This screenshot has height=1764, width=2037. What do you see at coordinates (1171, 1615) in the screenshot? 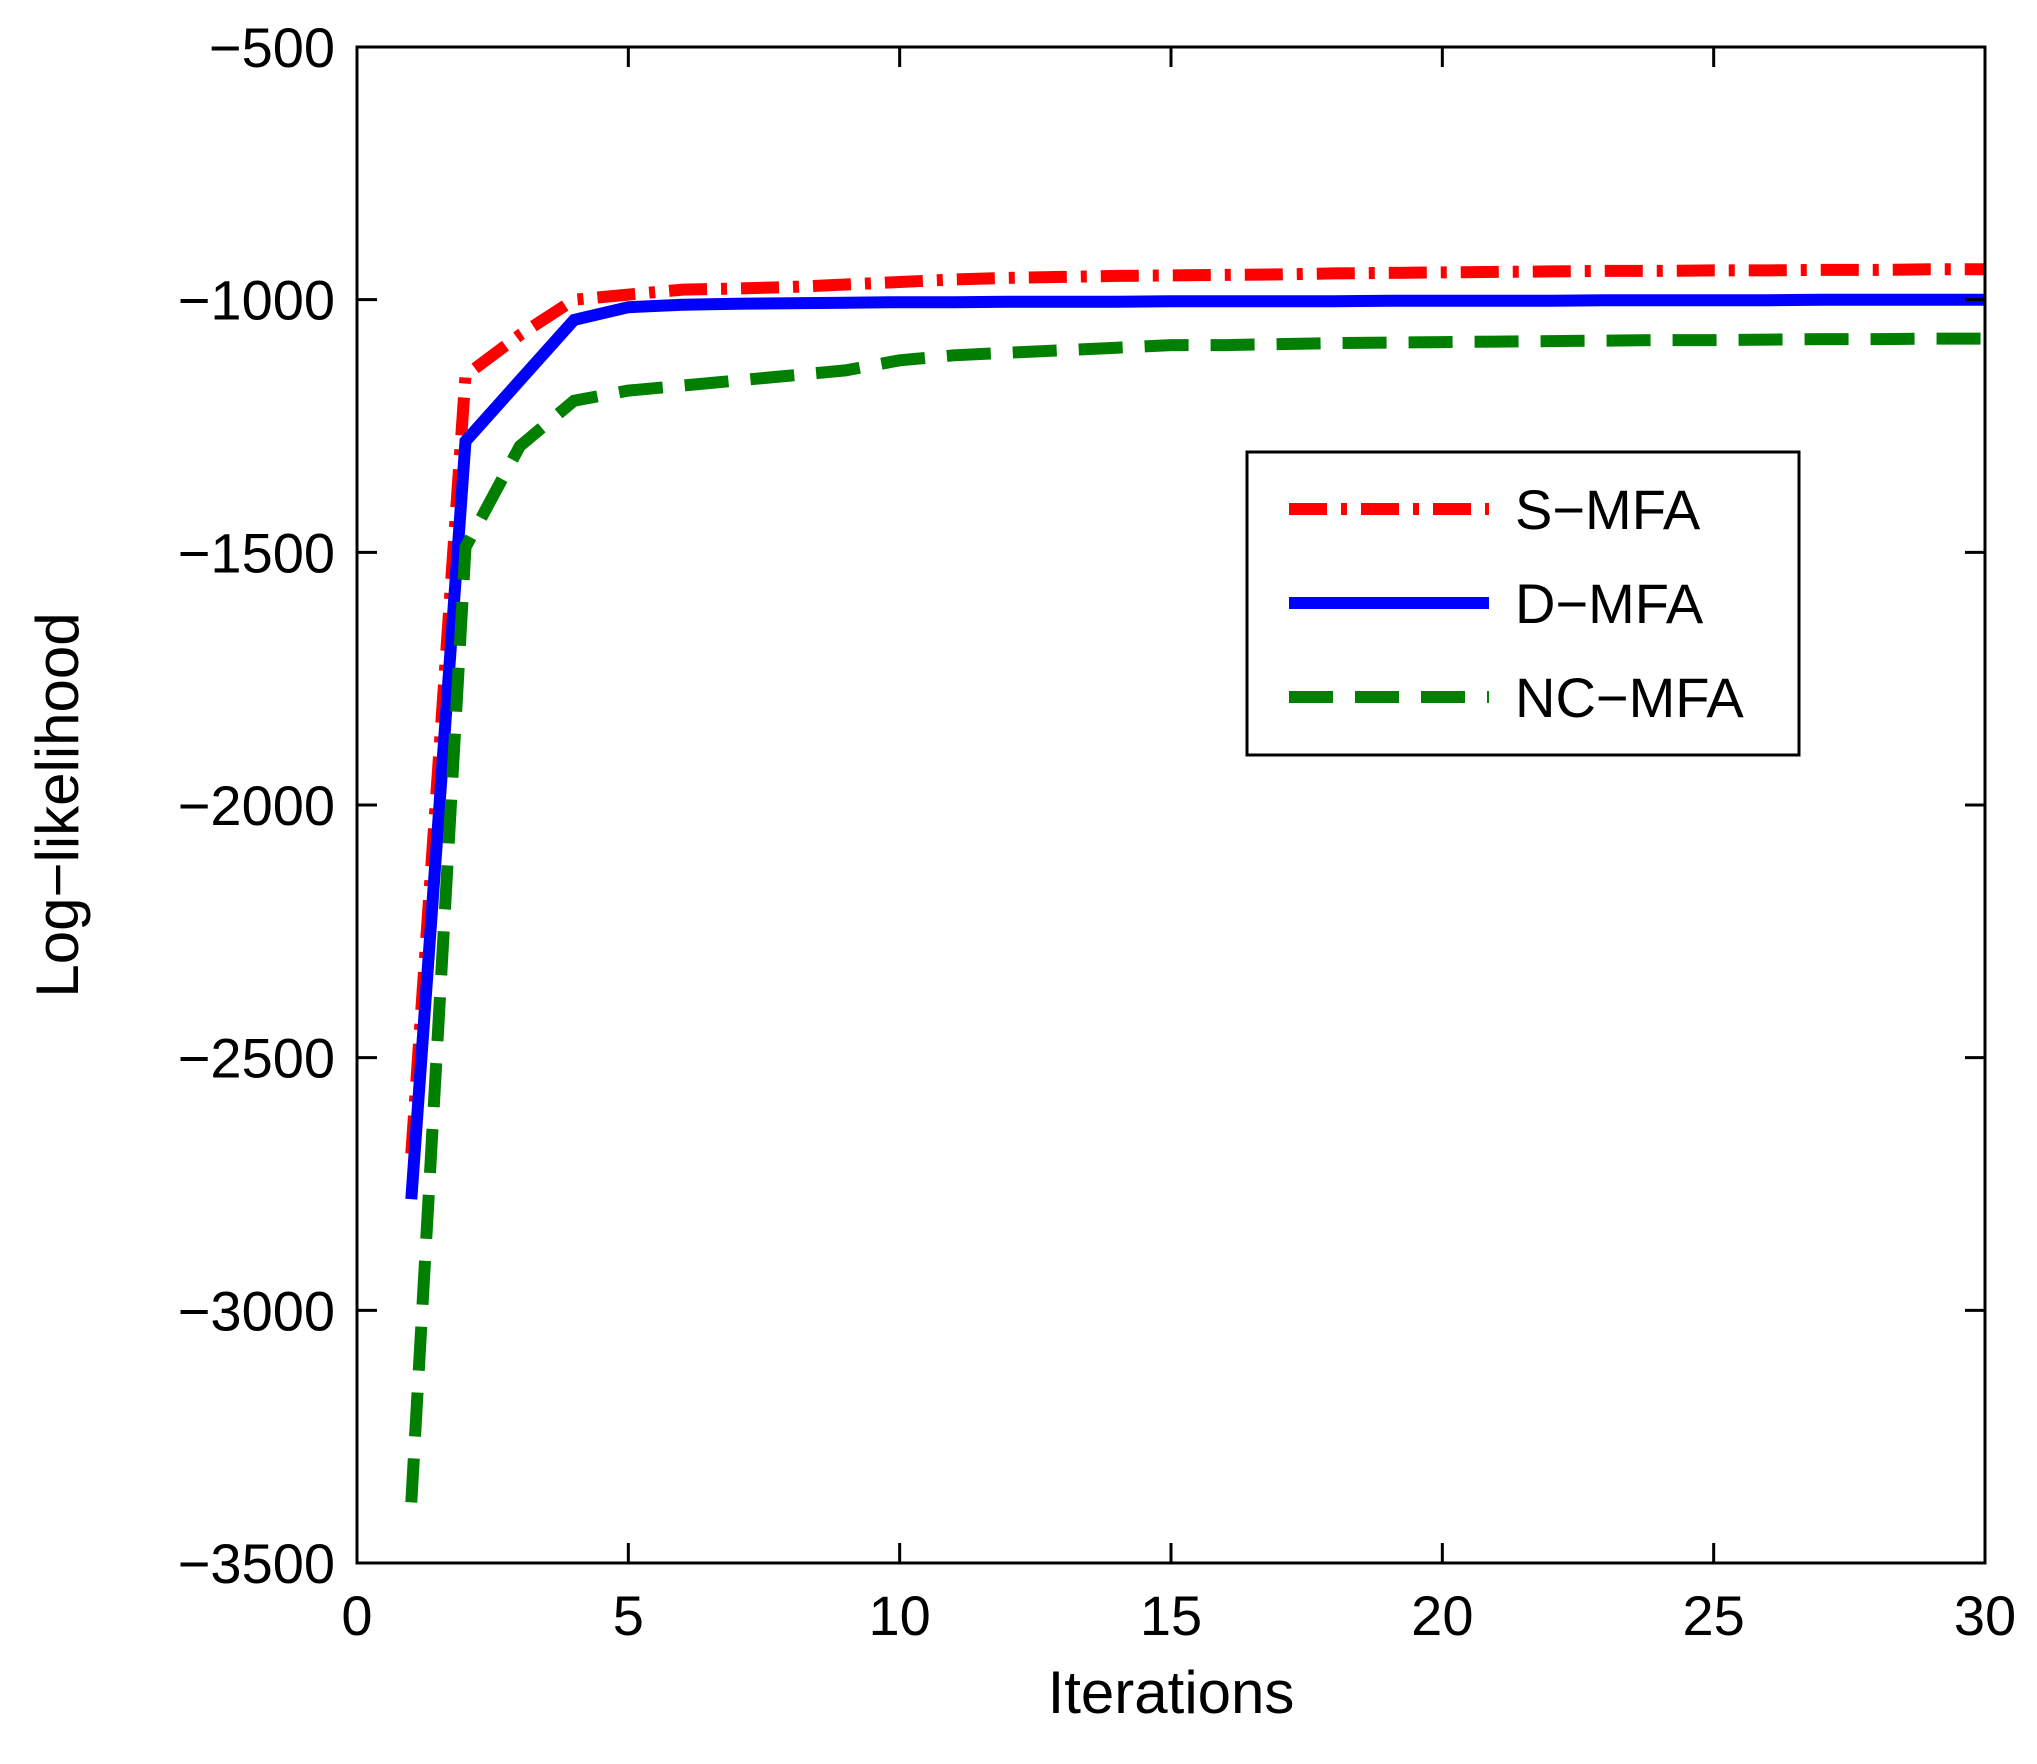
I see `x-tick-label: 15` at bounding box center [1171, 1615].